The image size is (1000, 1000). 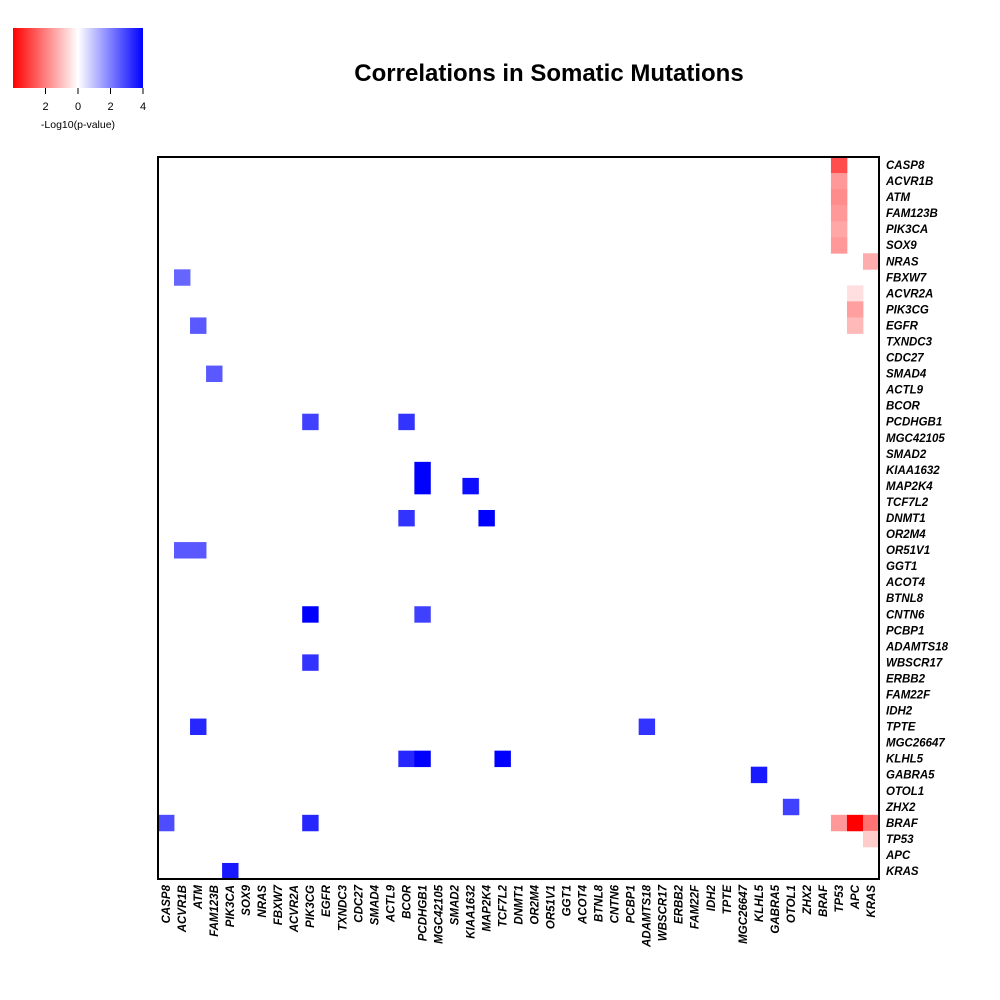 I want to click on legend-tick-label: 4, so click(x=143, y=107).